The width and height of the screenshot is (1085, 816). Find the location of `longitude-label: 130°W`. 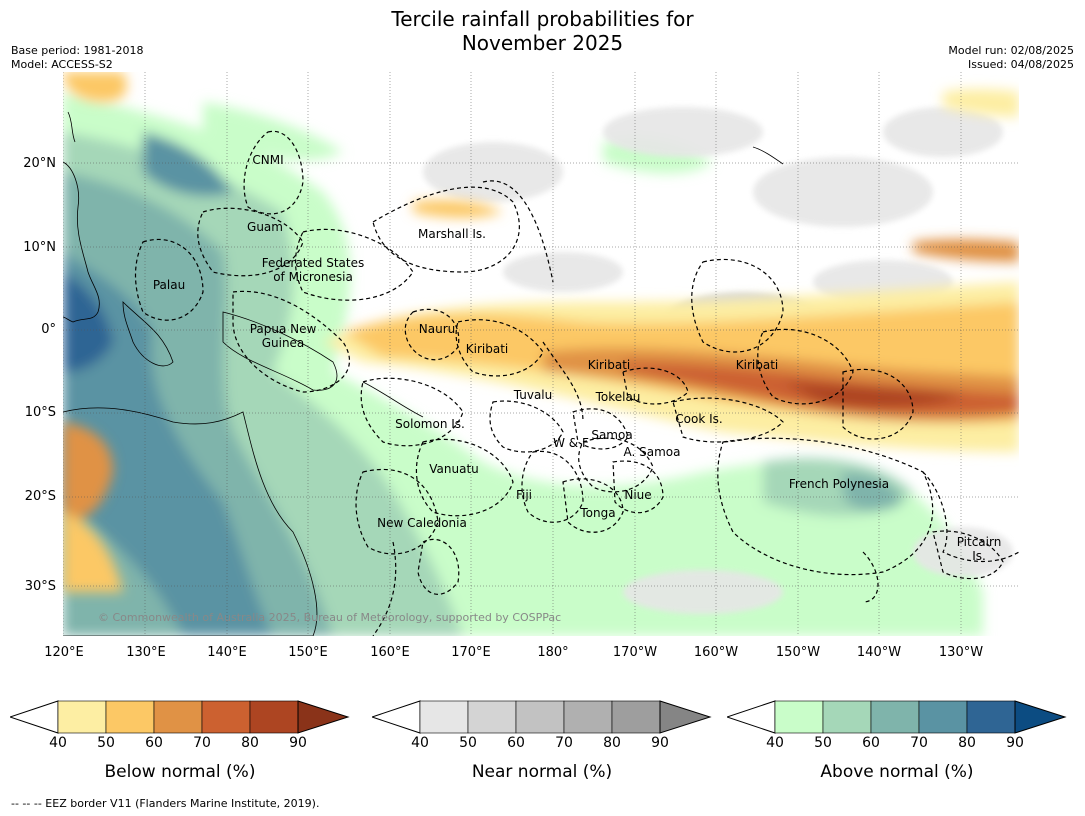

longitude-label: 130°W is located at coordinates (961, 652).